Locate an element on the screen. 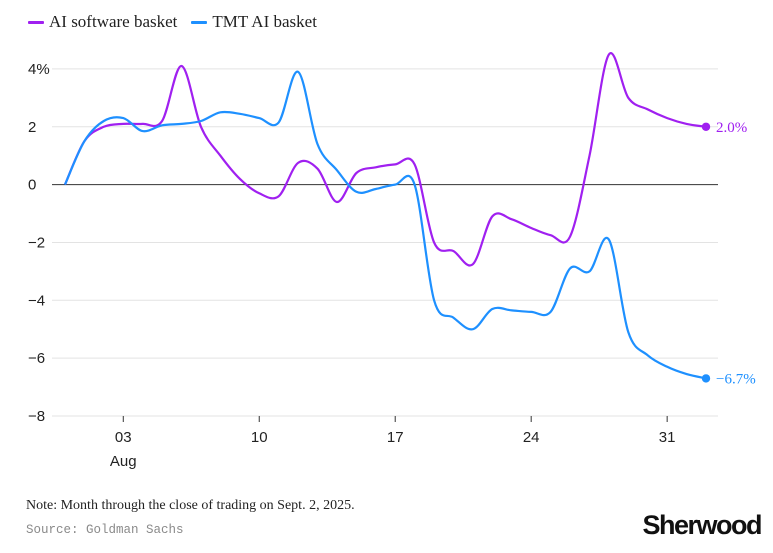 The height and width of the screenshot is (553, 773). legend-label: AI software basket is located at coordinates (113, 21).